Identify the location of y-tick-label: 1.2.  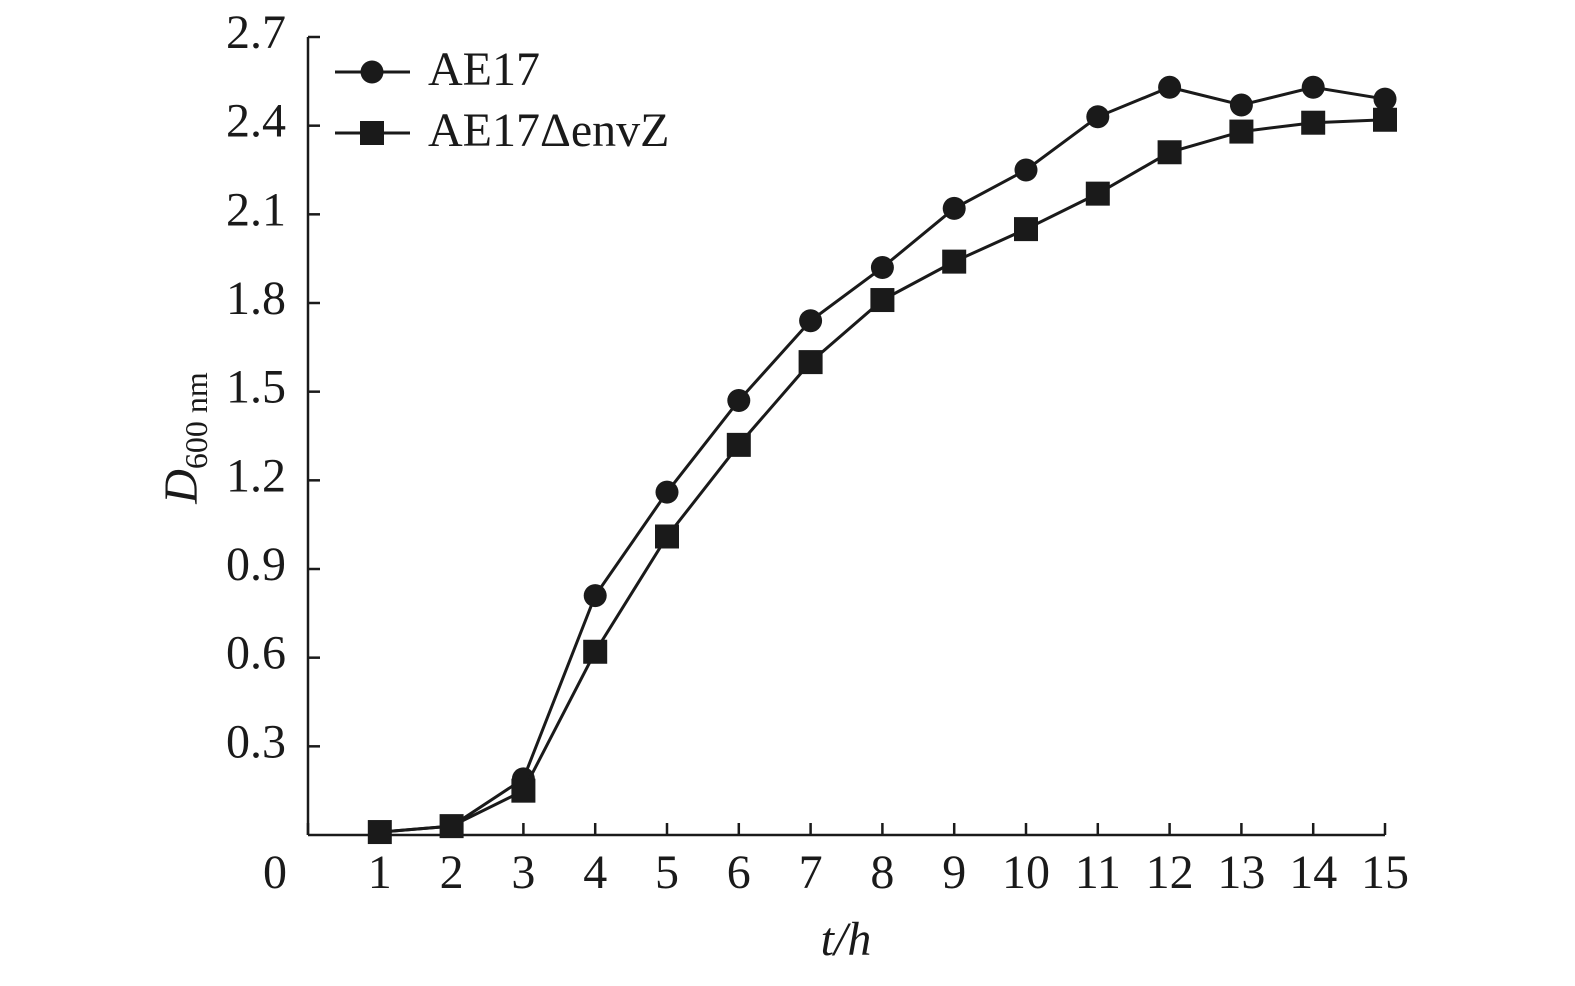
(256, 475).